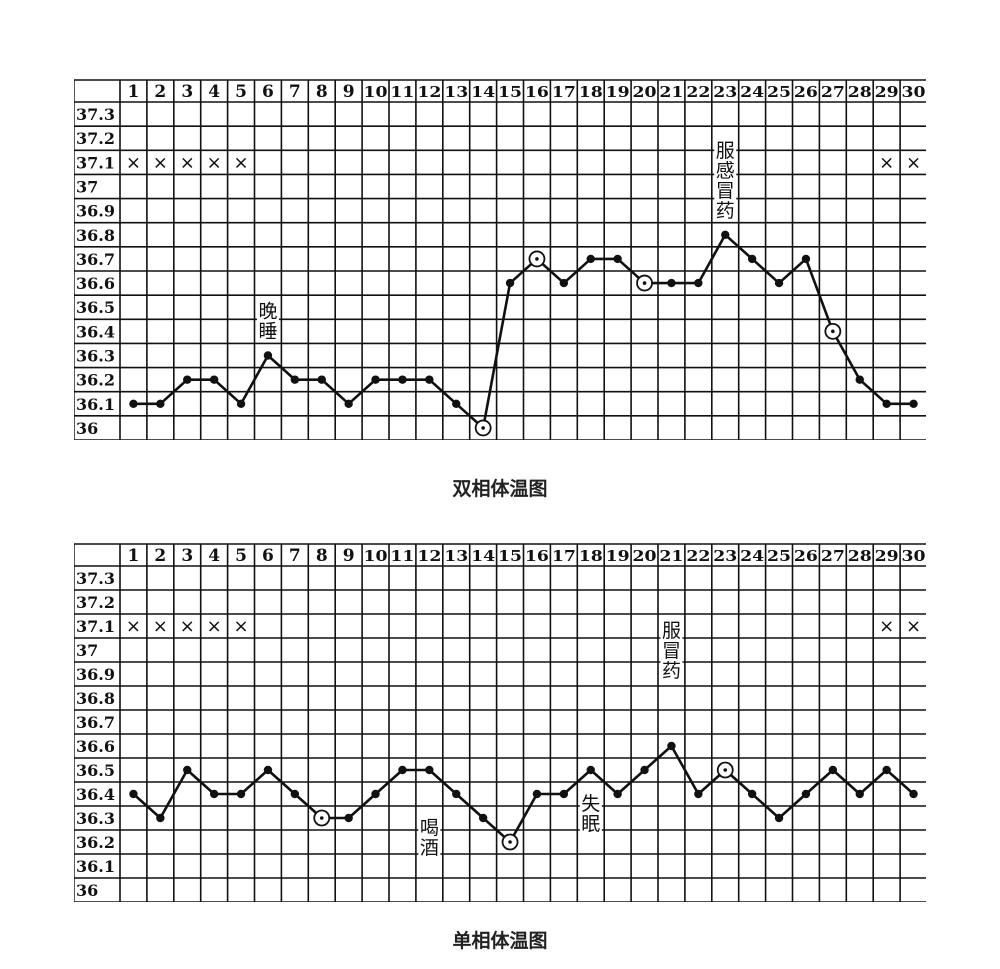 This screenshot has height=969, width=1000. What do you see at coordinates (87, 890) in the screenshot?
I see `y-tick-label: 36` at bounding box center [87, 890].